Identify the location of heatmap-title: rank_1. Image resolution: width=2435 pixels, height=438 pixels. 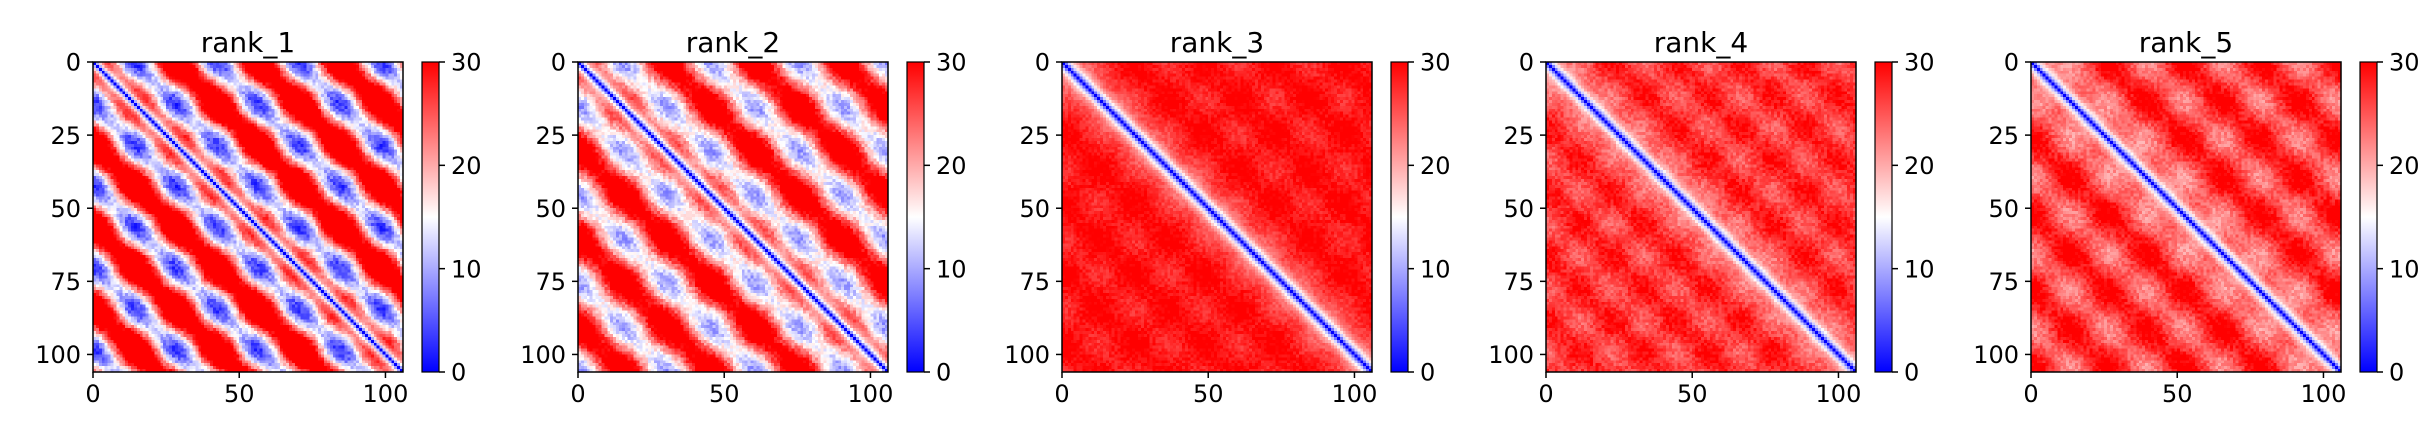
(248, 42).